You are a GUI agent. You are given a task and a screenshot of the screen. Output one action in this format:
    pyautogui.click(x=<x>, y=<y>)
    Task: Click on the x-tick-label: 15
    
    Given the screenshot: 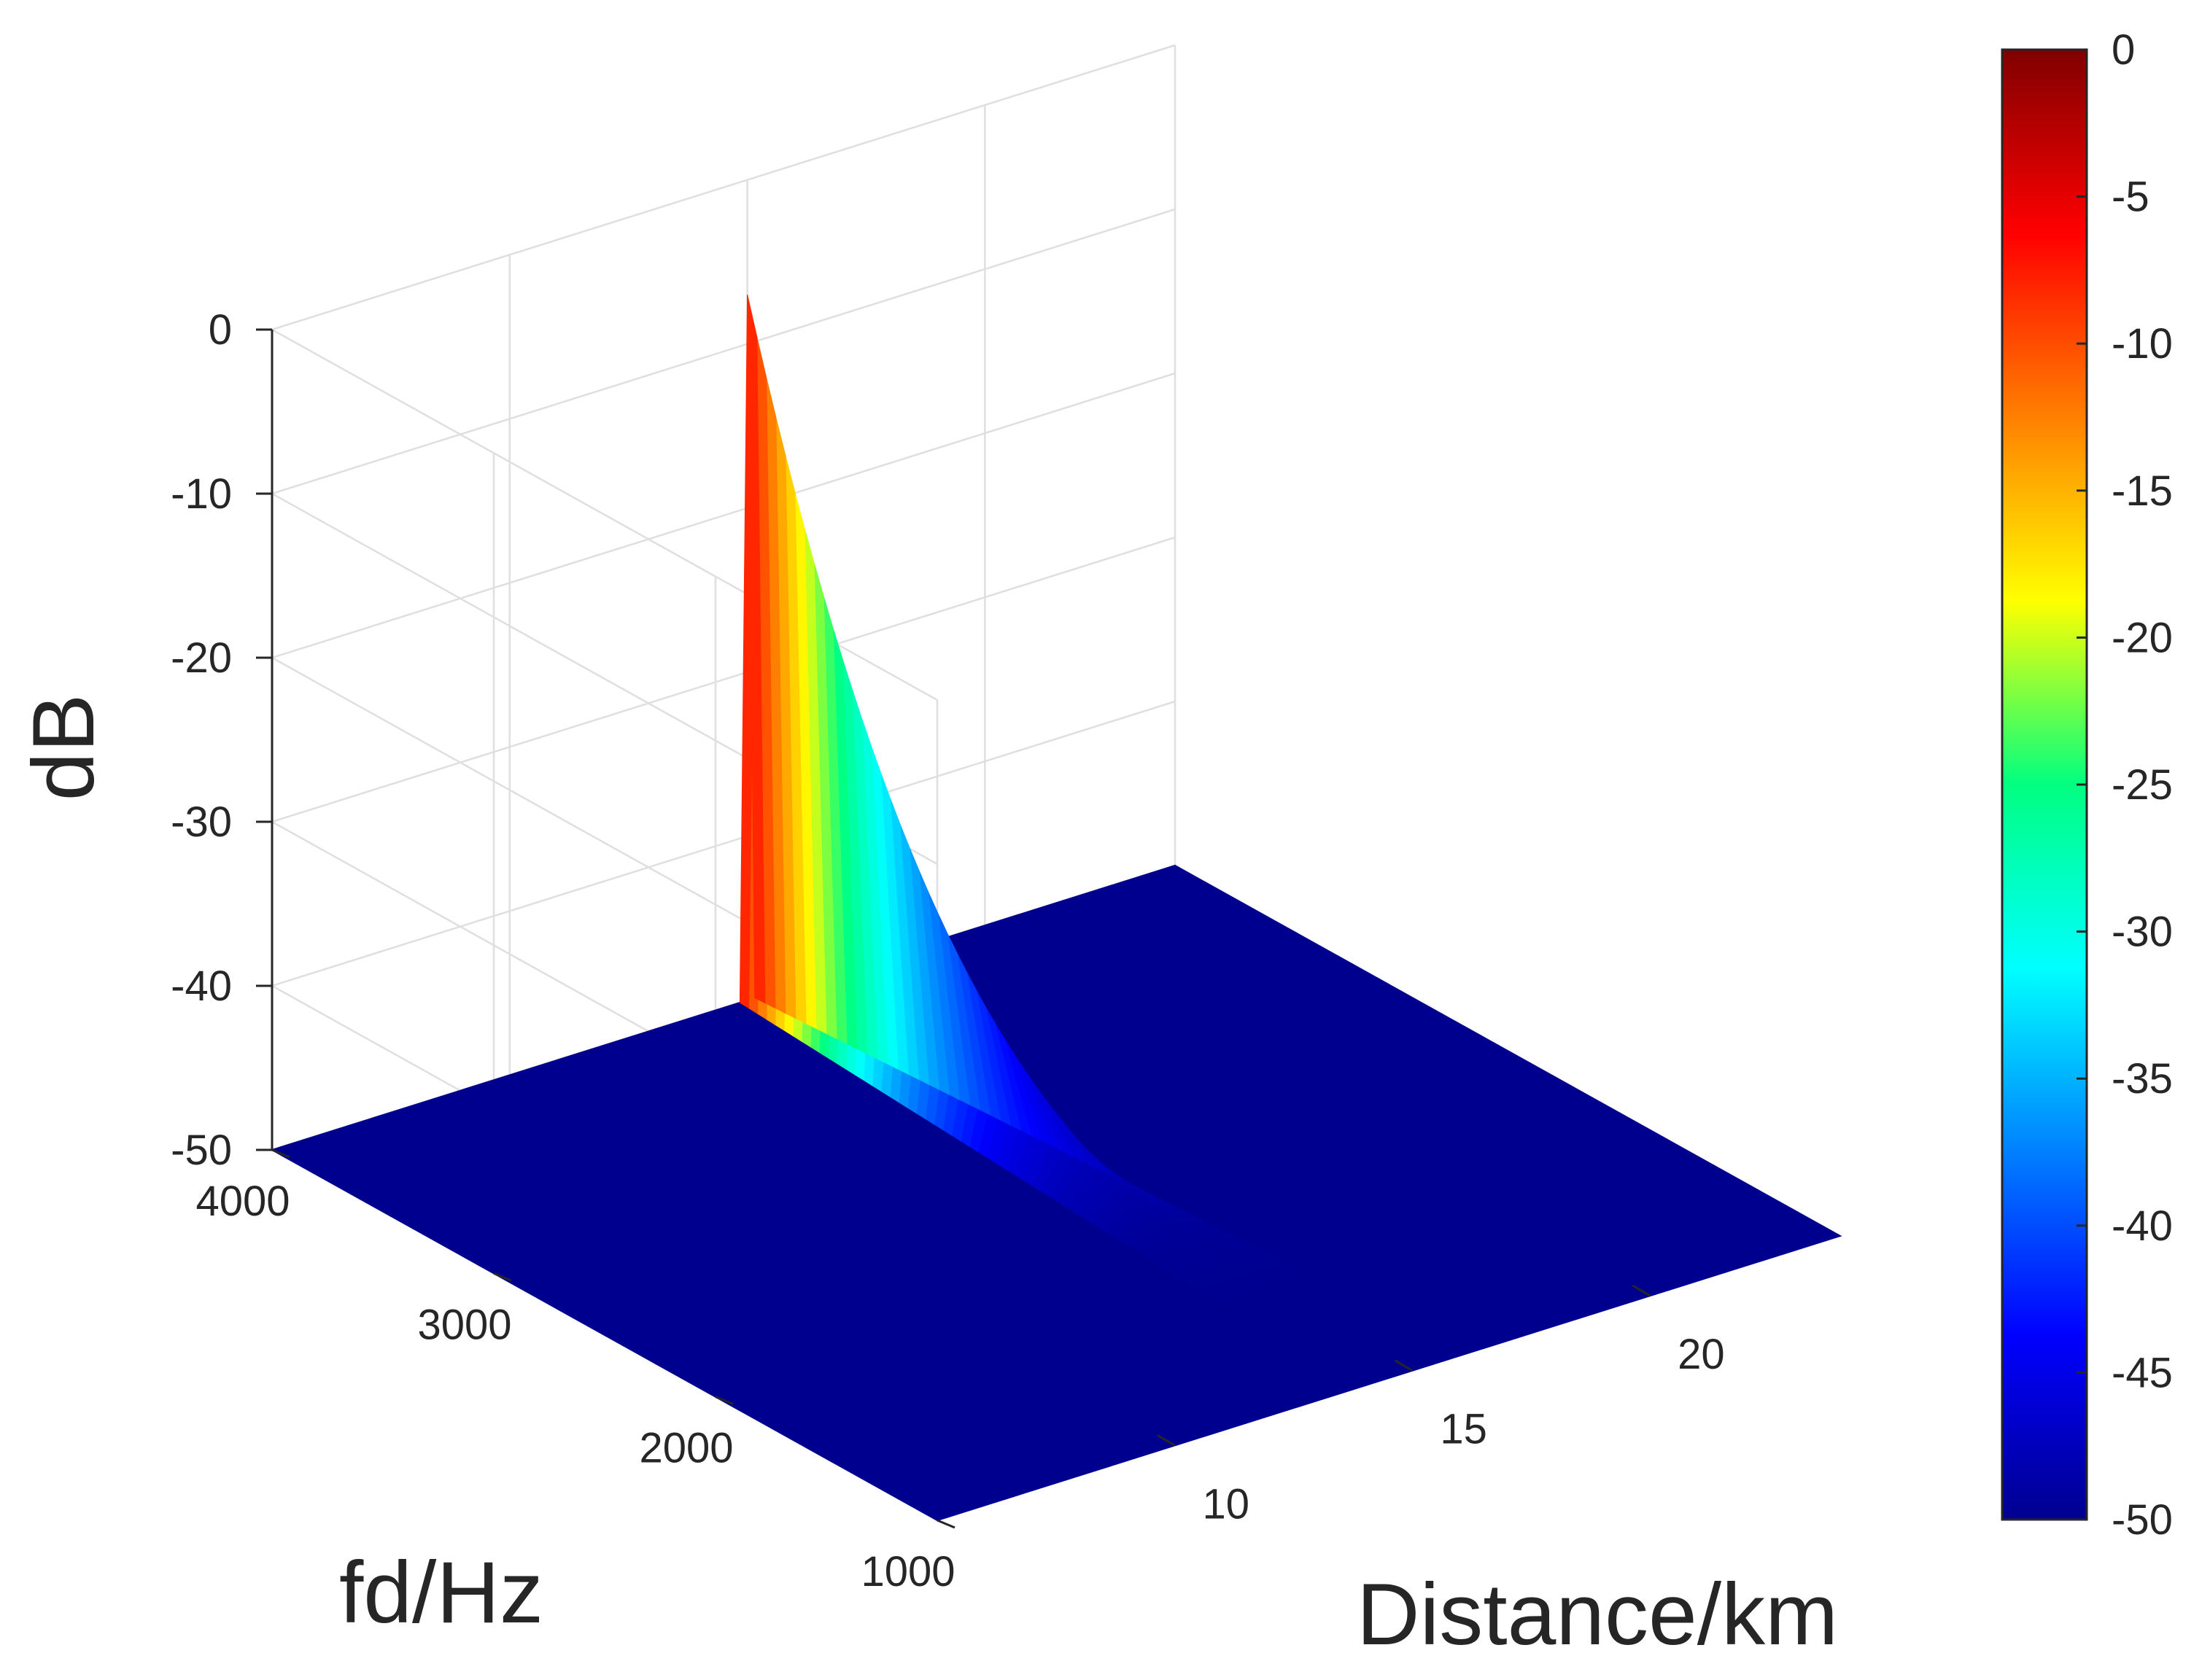 What is the action you would take?
    pyautogui.click(x=1464, y=1429)
    